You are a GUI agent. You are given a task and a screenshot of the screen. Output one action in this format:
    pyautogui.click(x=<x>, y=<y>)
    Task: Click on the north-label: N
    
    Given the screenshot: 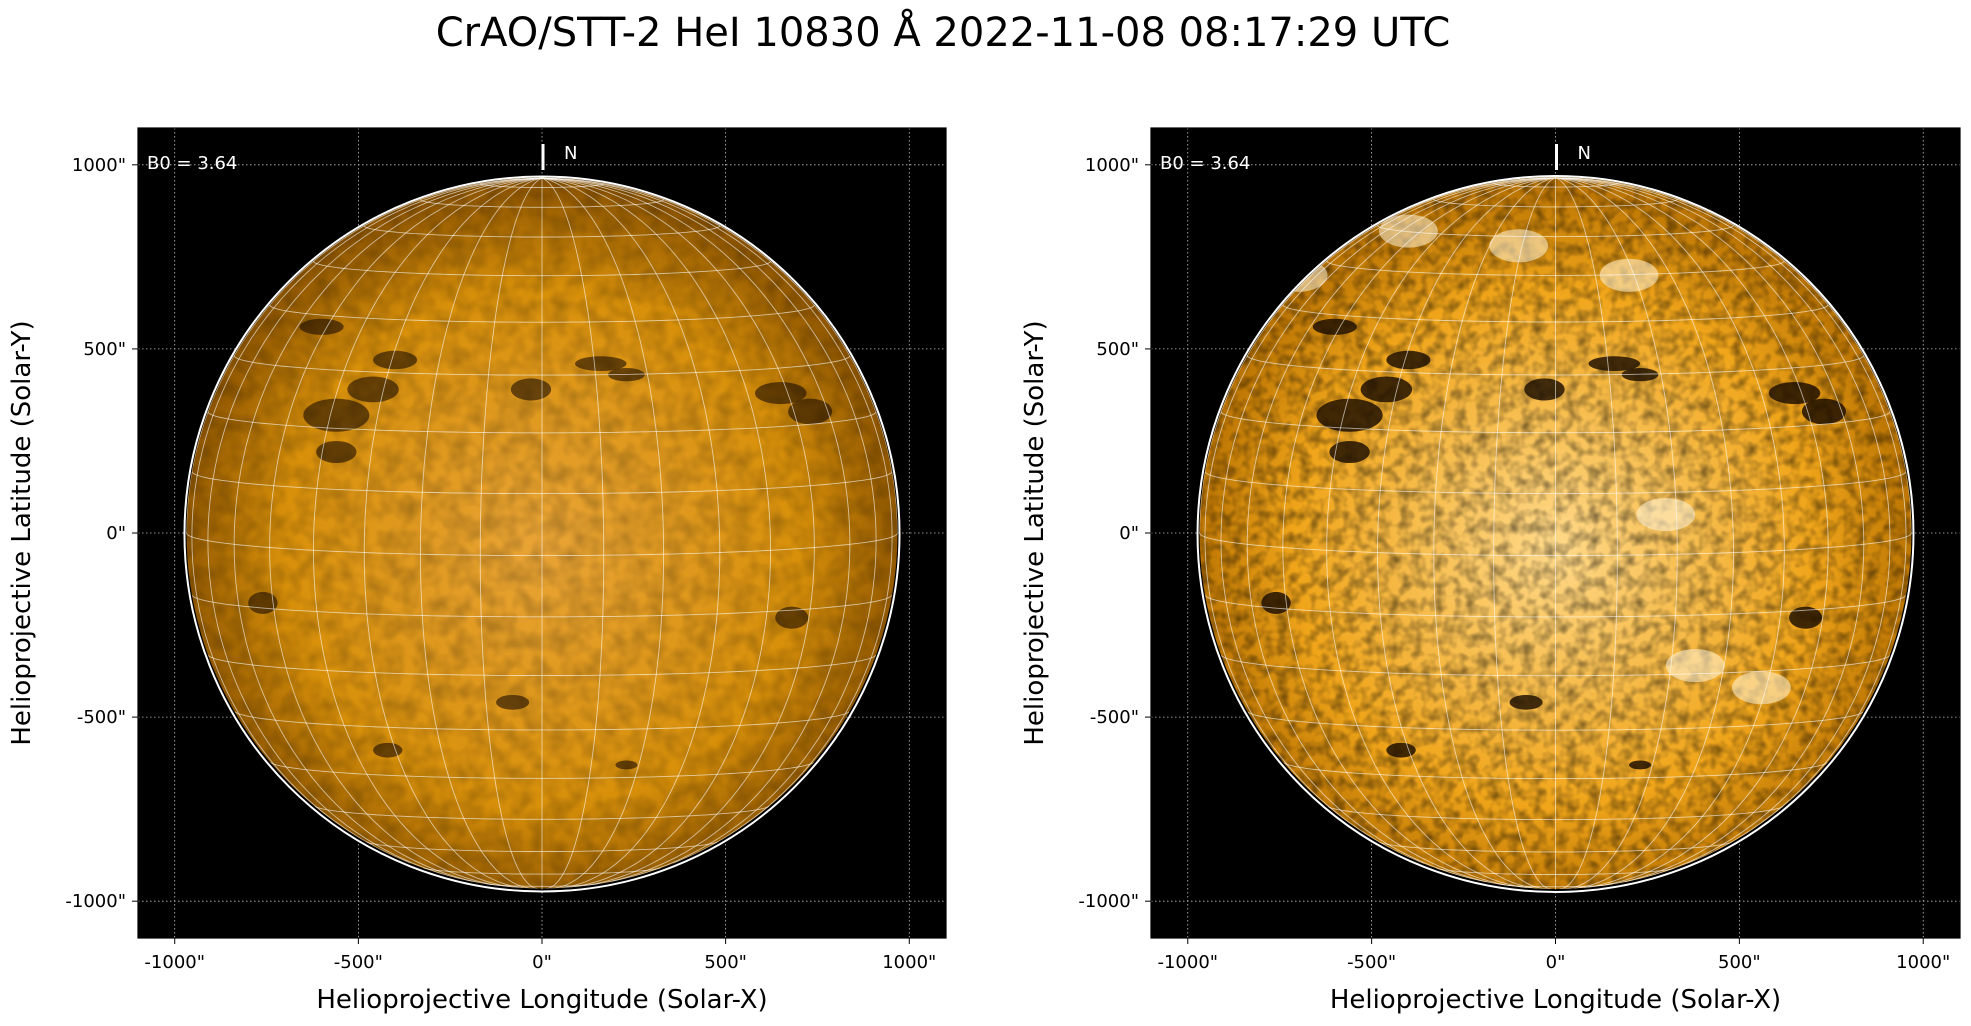 What is the action you would take?
    pyautogui.click(x=1584, y=153)
    